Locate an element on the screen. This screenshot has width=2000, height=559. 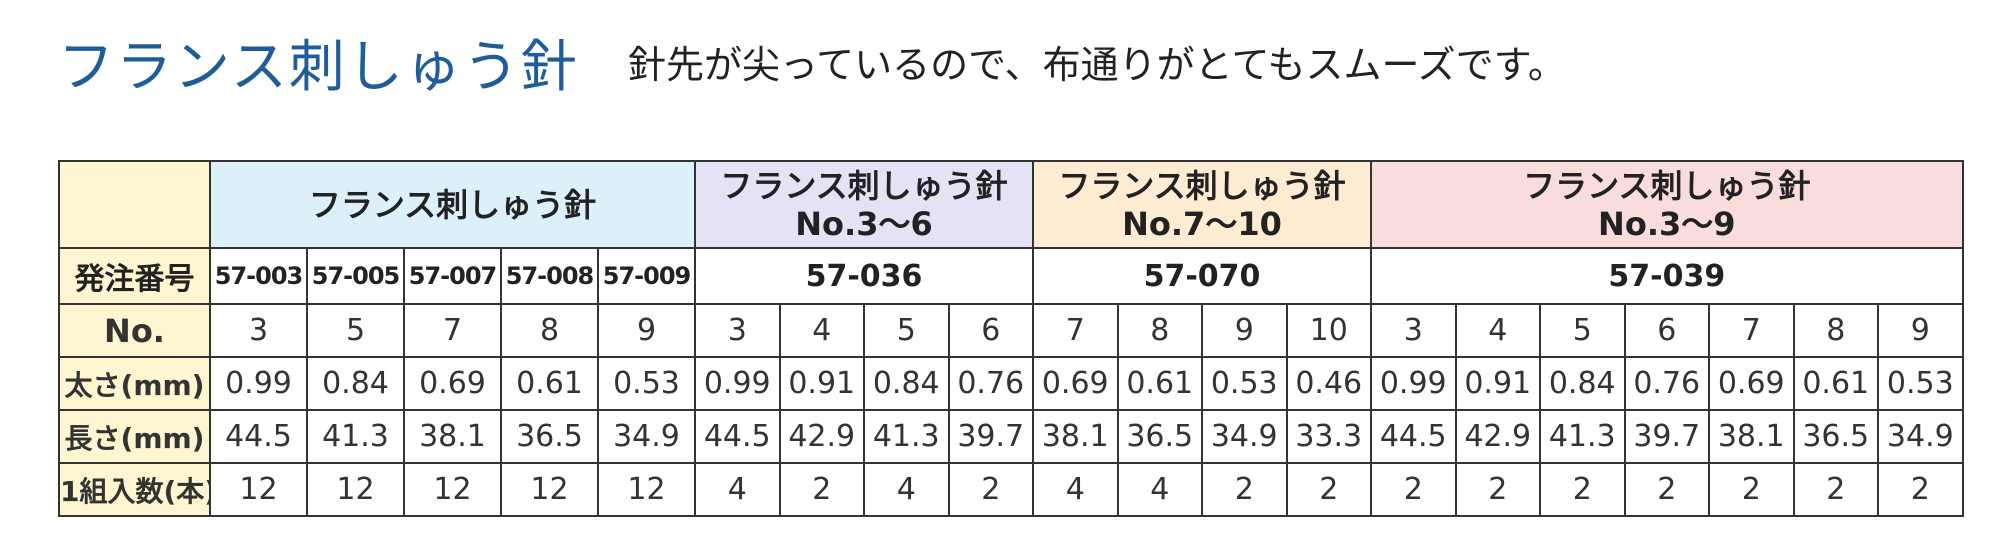
data-row: 1組入数(本) 12 12 12 12 12 4 2 4 2 4 4 2 2 2 2 2 2 2 2 2 is located at coordinates (1011, 489).